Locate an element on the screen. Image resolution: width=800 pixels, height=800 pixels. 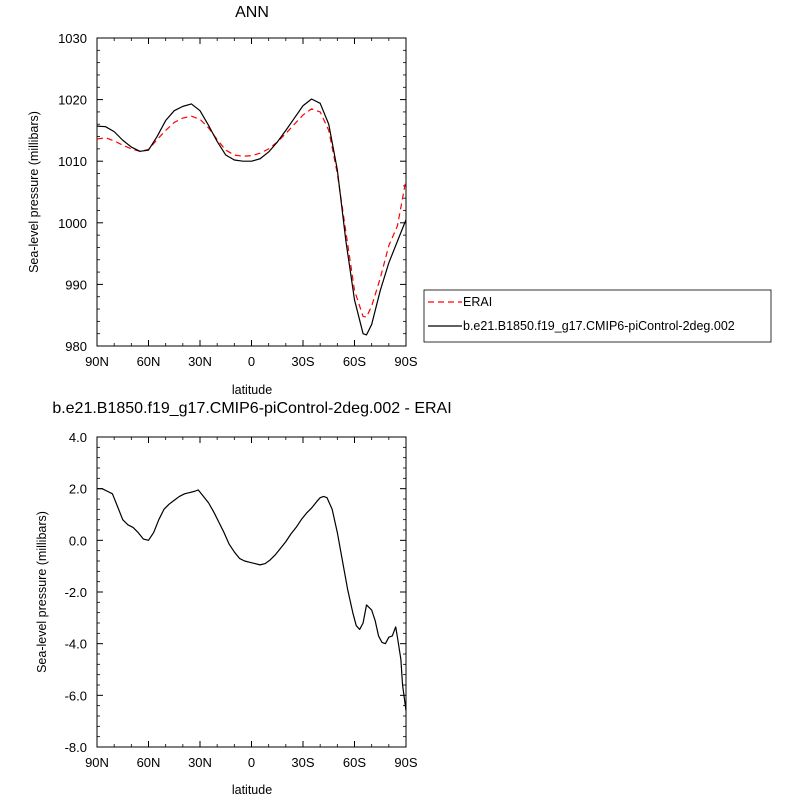
series-line-erai is located at coordinates (251, 213).